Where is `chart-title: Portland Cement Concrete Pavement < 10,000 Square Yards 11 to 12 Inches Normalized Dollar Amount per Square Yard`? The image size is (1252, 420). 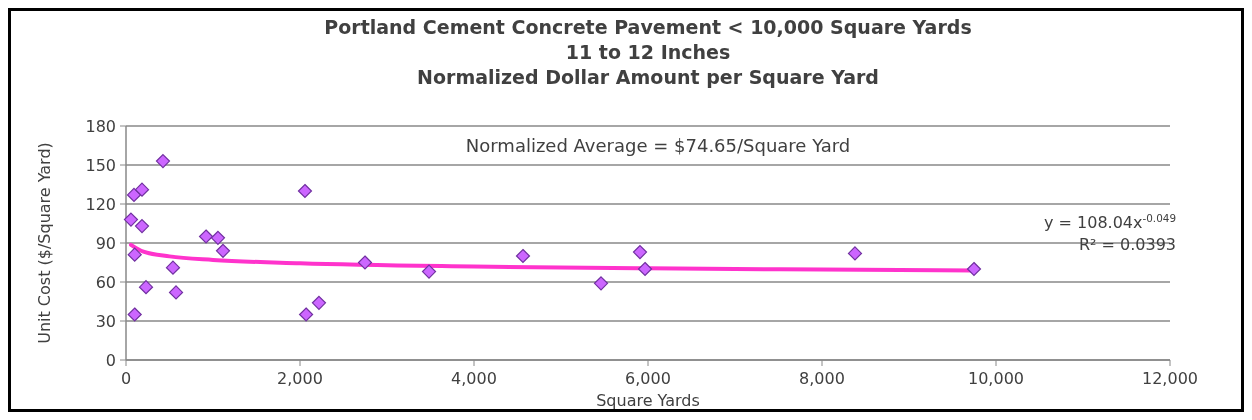 chart-title: Portland Cement Concrete Pavement < 10,000 Square Yards 11 to 12 Inches Normalized Dollar Amount per Square Yard is located at coordinates (648, 52).